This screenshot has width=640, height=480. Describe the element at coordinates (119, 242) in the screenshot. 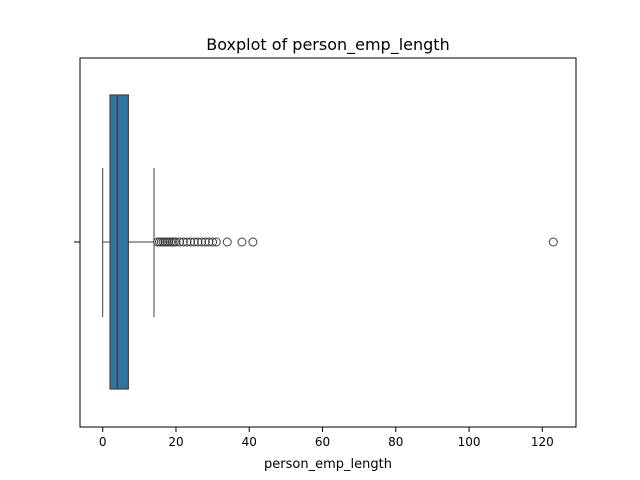

I see `iqr-box` at that location.